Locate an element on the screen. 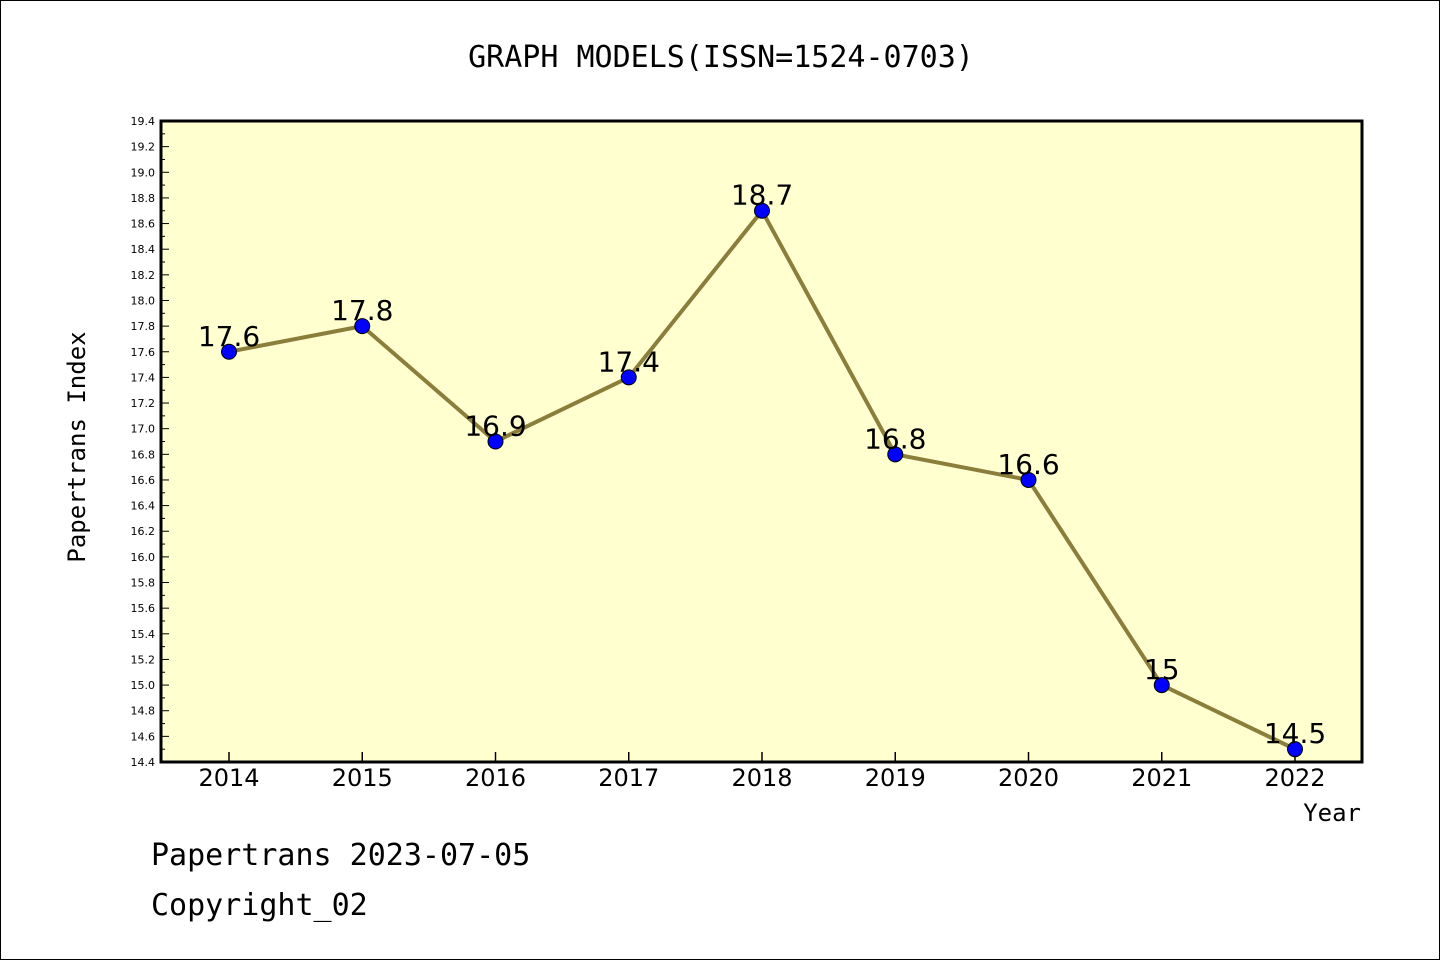 The width and height of the screenshot is (1440, 961). x-axis: 2014 2015 2016 2017 2018 2019 2020 2021 2022 is located at coordinates (762, 772).